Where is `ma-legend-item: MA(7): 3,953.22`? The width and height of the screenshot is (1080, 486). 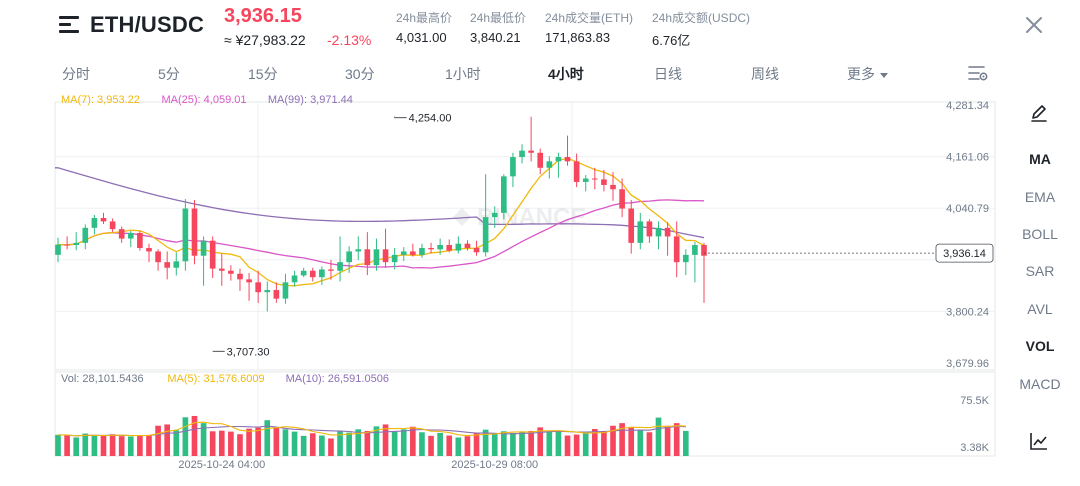
ma-legend-item: MA(7): 3,953.22 is located at coordinates (100, 100).